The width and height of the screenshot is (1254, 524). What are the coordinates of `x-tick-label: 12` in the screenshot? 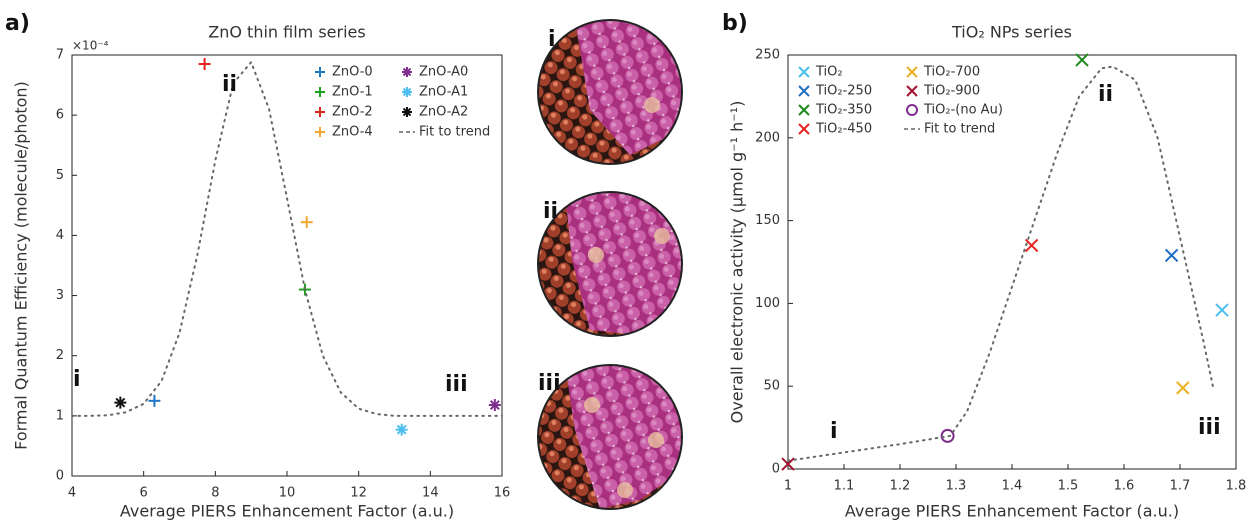 It's located at (358, 493).